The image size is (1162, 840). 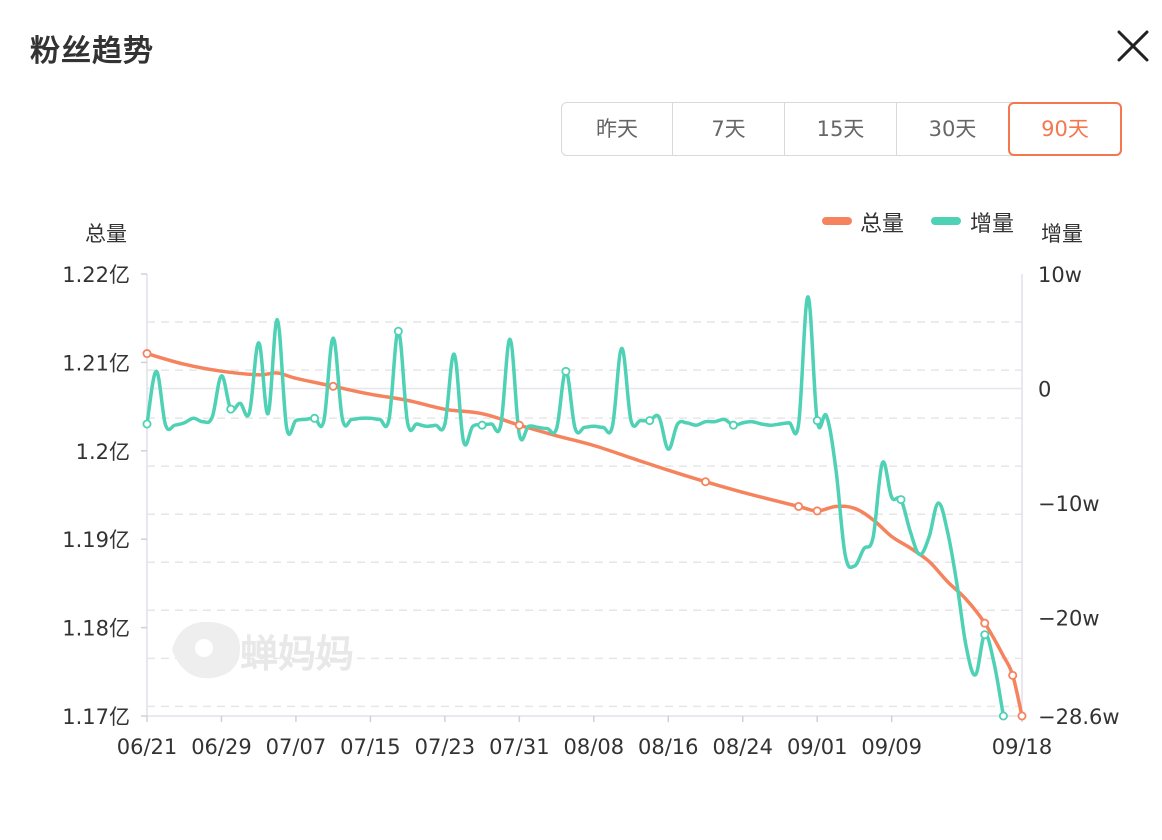 I want to click on range-tab-90-days: 90天, so click(x=1065, y=129).